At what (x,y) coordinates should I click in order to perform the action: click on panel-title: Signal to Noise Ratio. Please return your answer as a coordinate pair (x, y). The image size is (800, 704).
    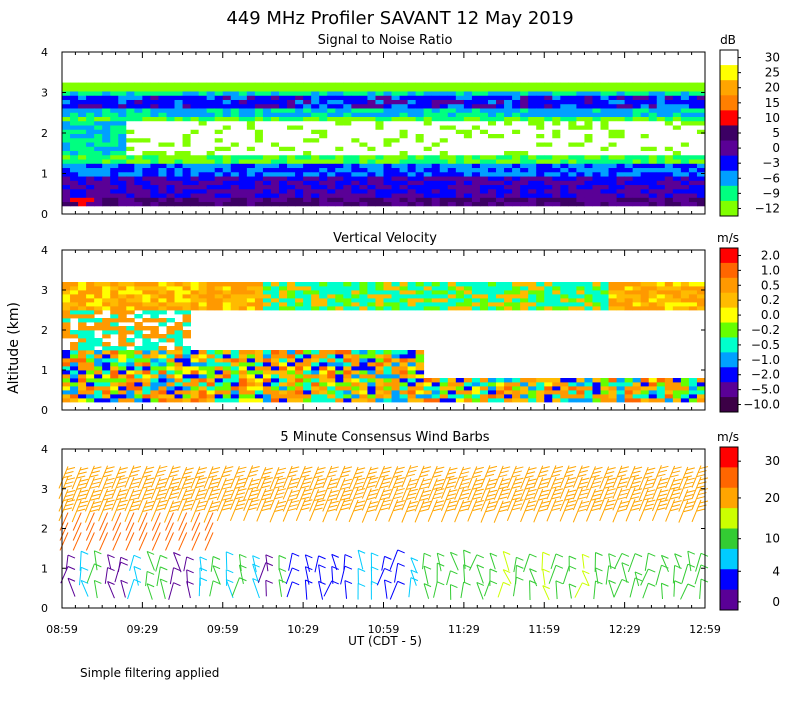
    Looking at the image, I should click on (385, 40).